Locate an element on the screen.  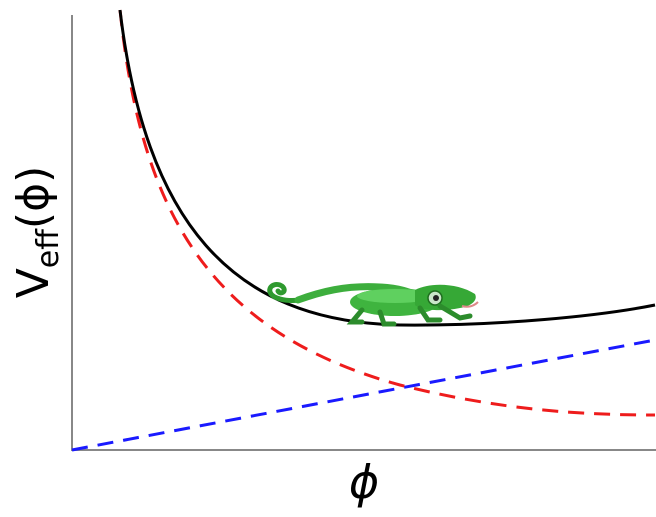
chameleon-icon is located at coordinates (373, 304).